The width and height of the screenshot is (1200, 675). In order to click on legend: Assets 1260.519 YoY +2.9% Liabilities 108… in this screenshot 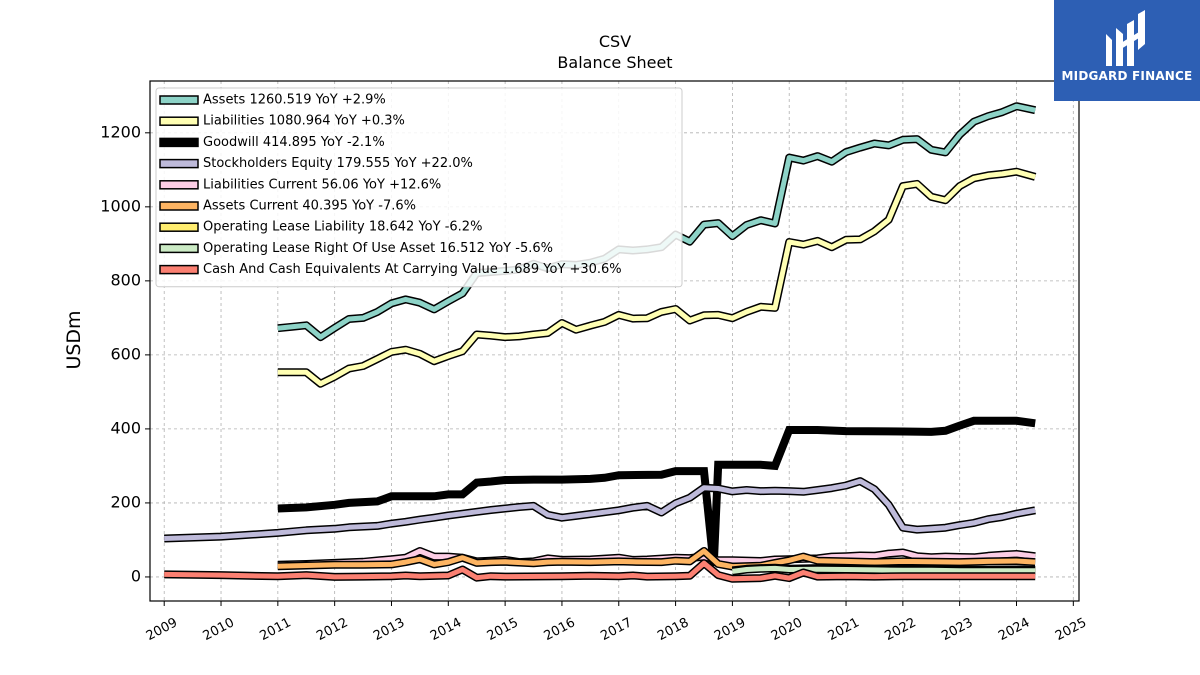, I will do `click(419, 187)`.